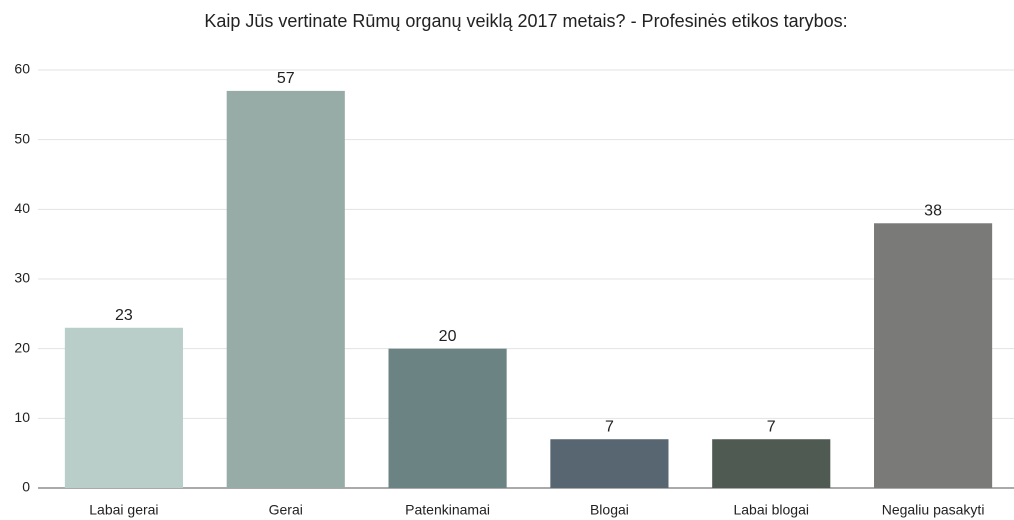 The height and width of the screenshot is (520, 1014). I want to click on y-tick-label: 40, so click(22, 208).